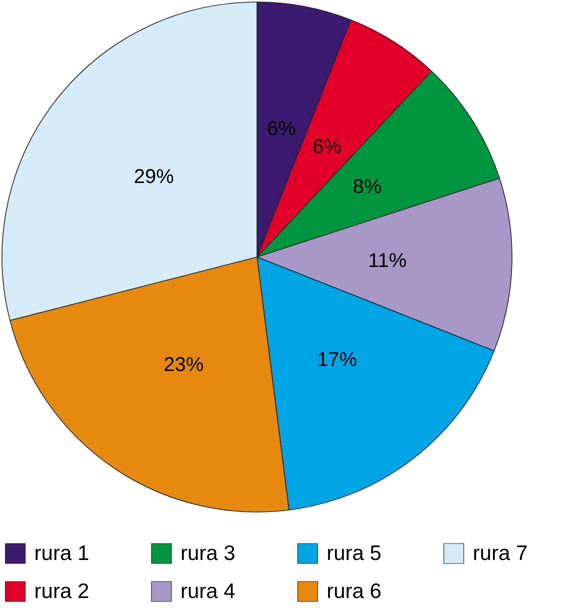  Describe the element at coordinates (354, 591) in the screenshot. I see `legend-label: rura 6` at that location.